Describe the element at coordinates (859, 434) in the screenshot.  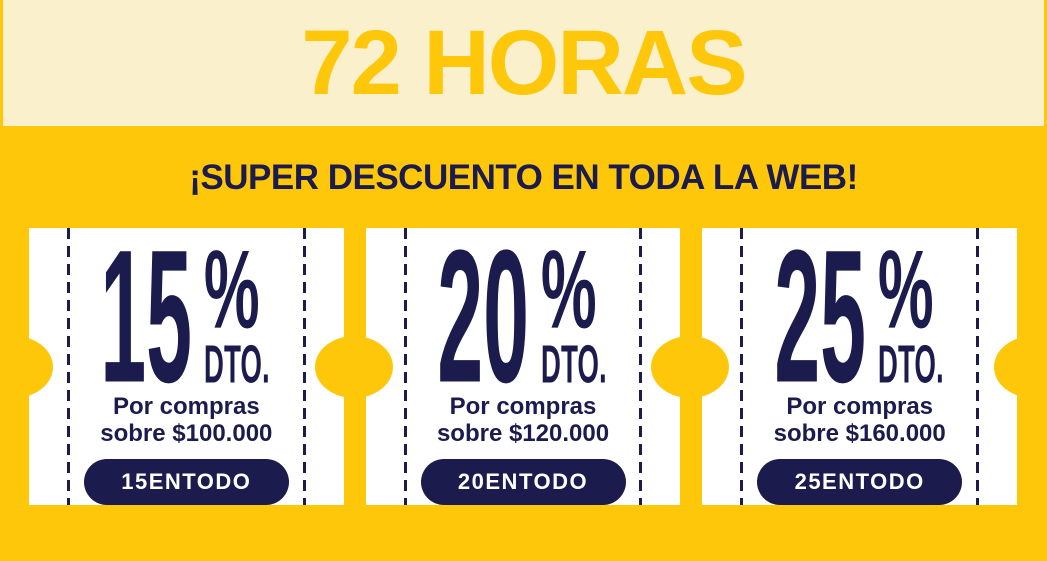
I see `condition-line2: sobre $160.000` at that location.